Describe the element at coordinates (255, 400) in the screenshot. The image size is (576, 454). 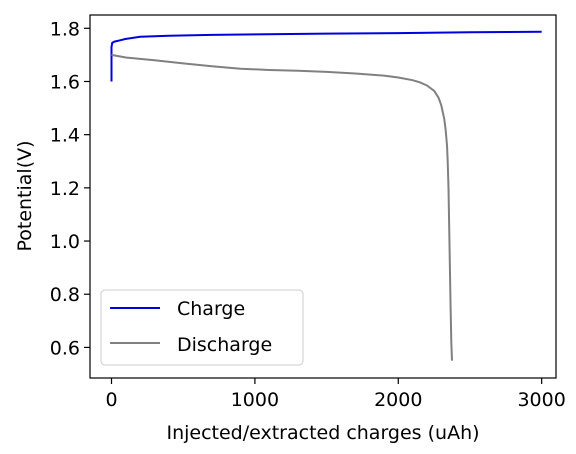
I see `x-tick-label: 1000` at that location.